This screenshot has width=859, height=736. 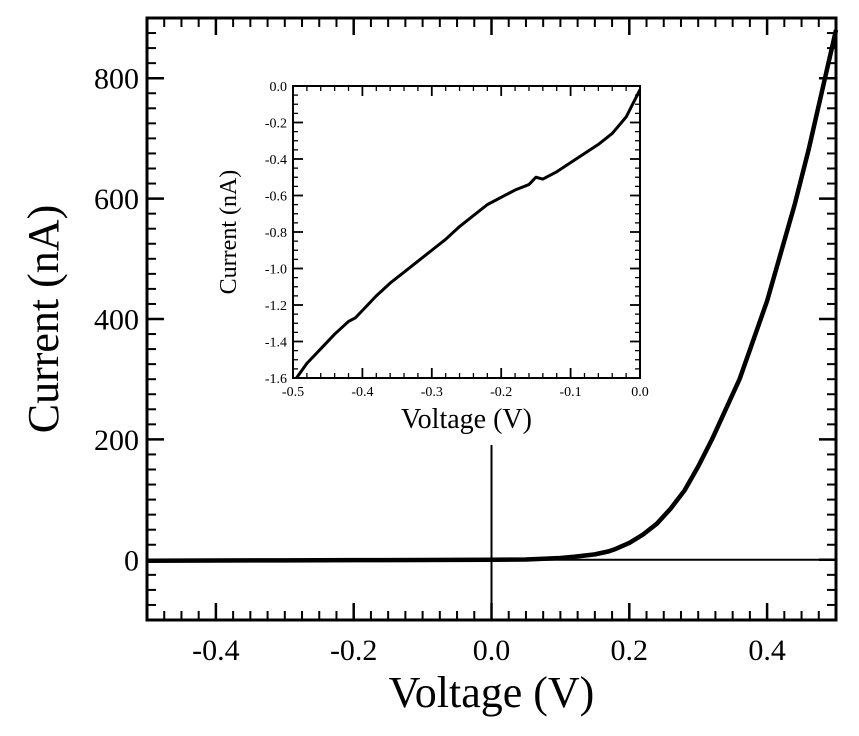 What do you see at coordinates (116, 79) in the screenshot?
I see `y-tick-label: 800` at bounding box center [116, 79].